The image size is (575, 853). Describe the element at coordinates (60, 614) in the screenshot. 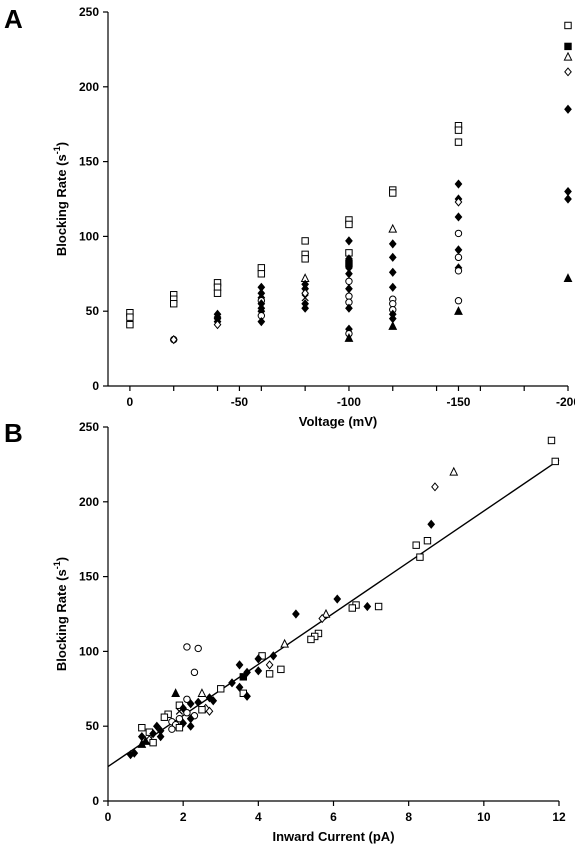

I see `panel-b-y-axis-title: Blocking Rate (s-1)` at that location.